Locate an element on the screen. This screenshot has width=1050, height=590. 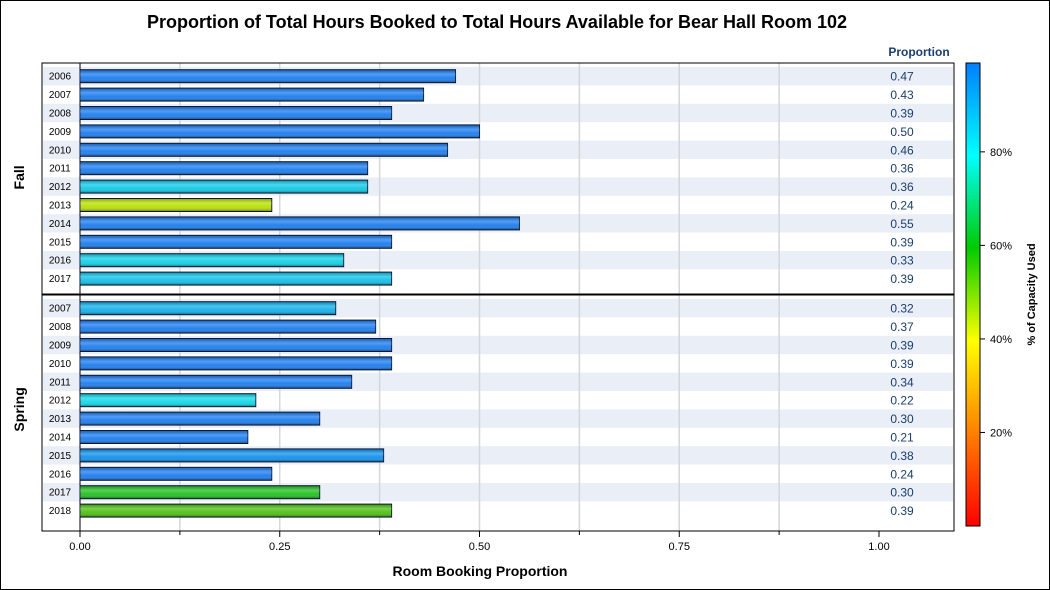
value-label-spring-2010: 0.39 is located at coordinates (902, 364).